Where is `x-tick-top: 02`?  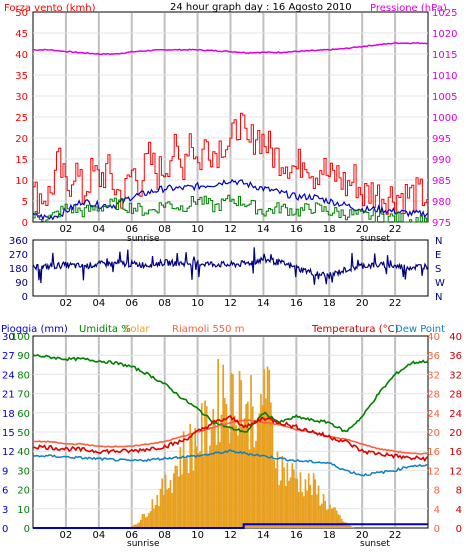
x-tick-top: 02 is located at coordinates (66, 229).